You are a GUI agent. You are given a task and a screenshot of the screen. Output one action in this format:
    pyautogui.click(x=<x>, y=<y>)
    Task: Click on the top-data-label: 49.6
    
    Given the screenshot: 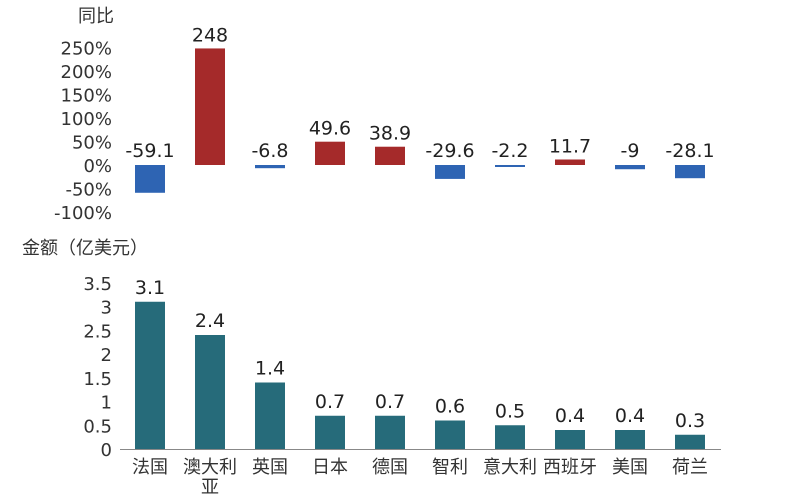 What is the action you would take?
    pyautogui.click(x=330, y=129)
    